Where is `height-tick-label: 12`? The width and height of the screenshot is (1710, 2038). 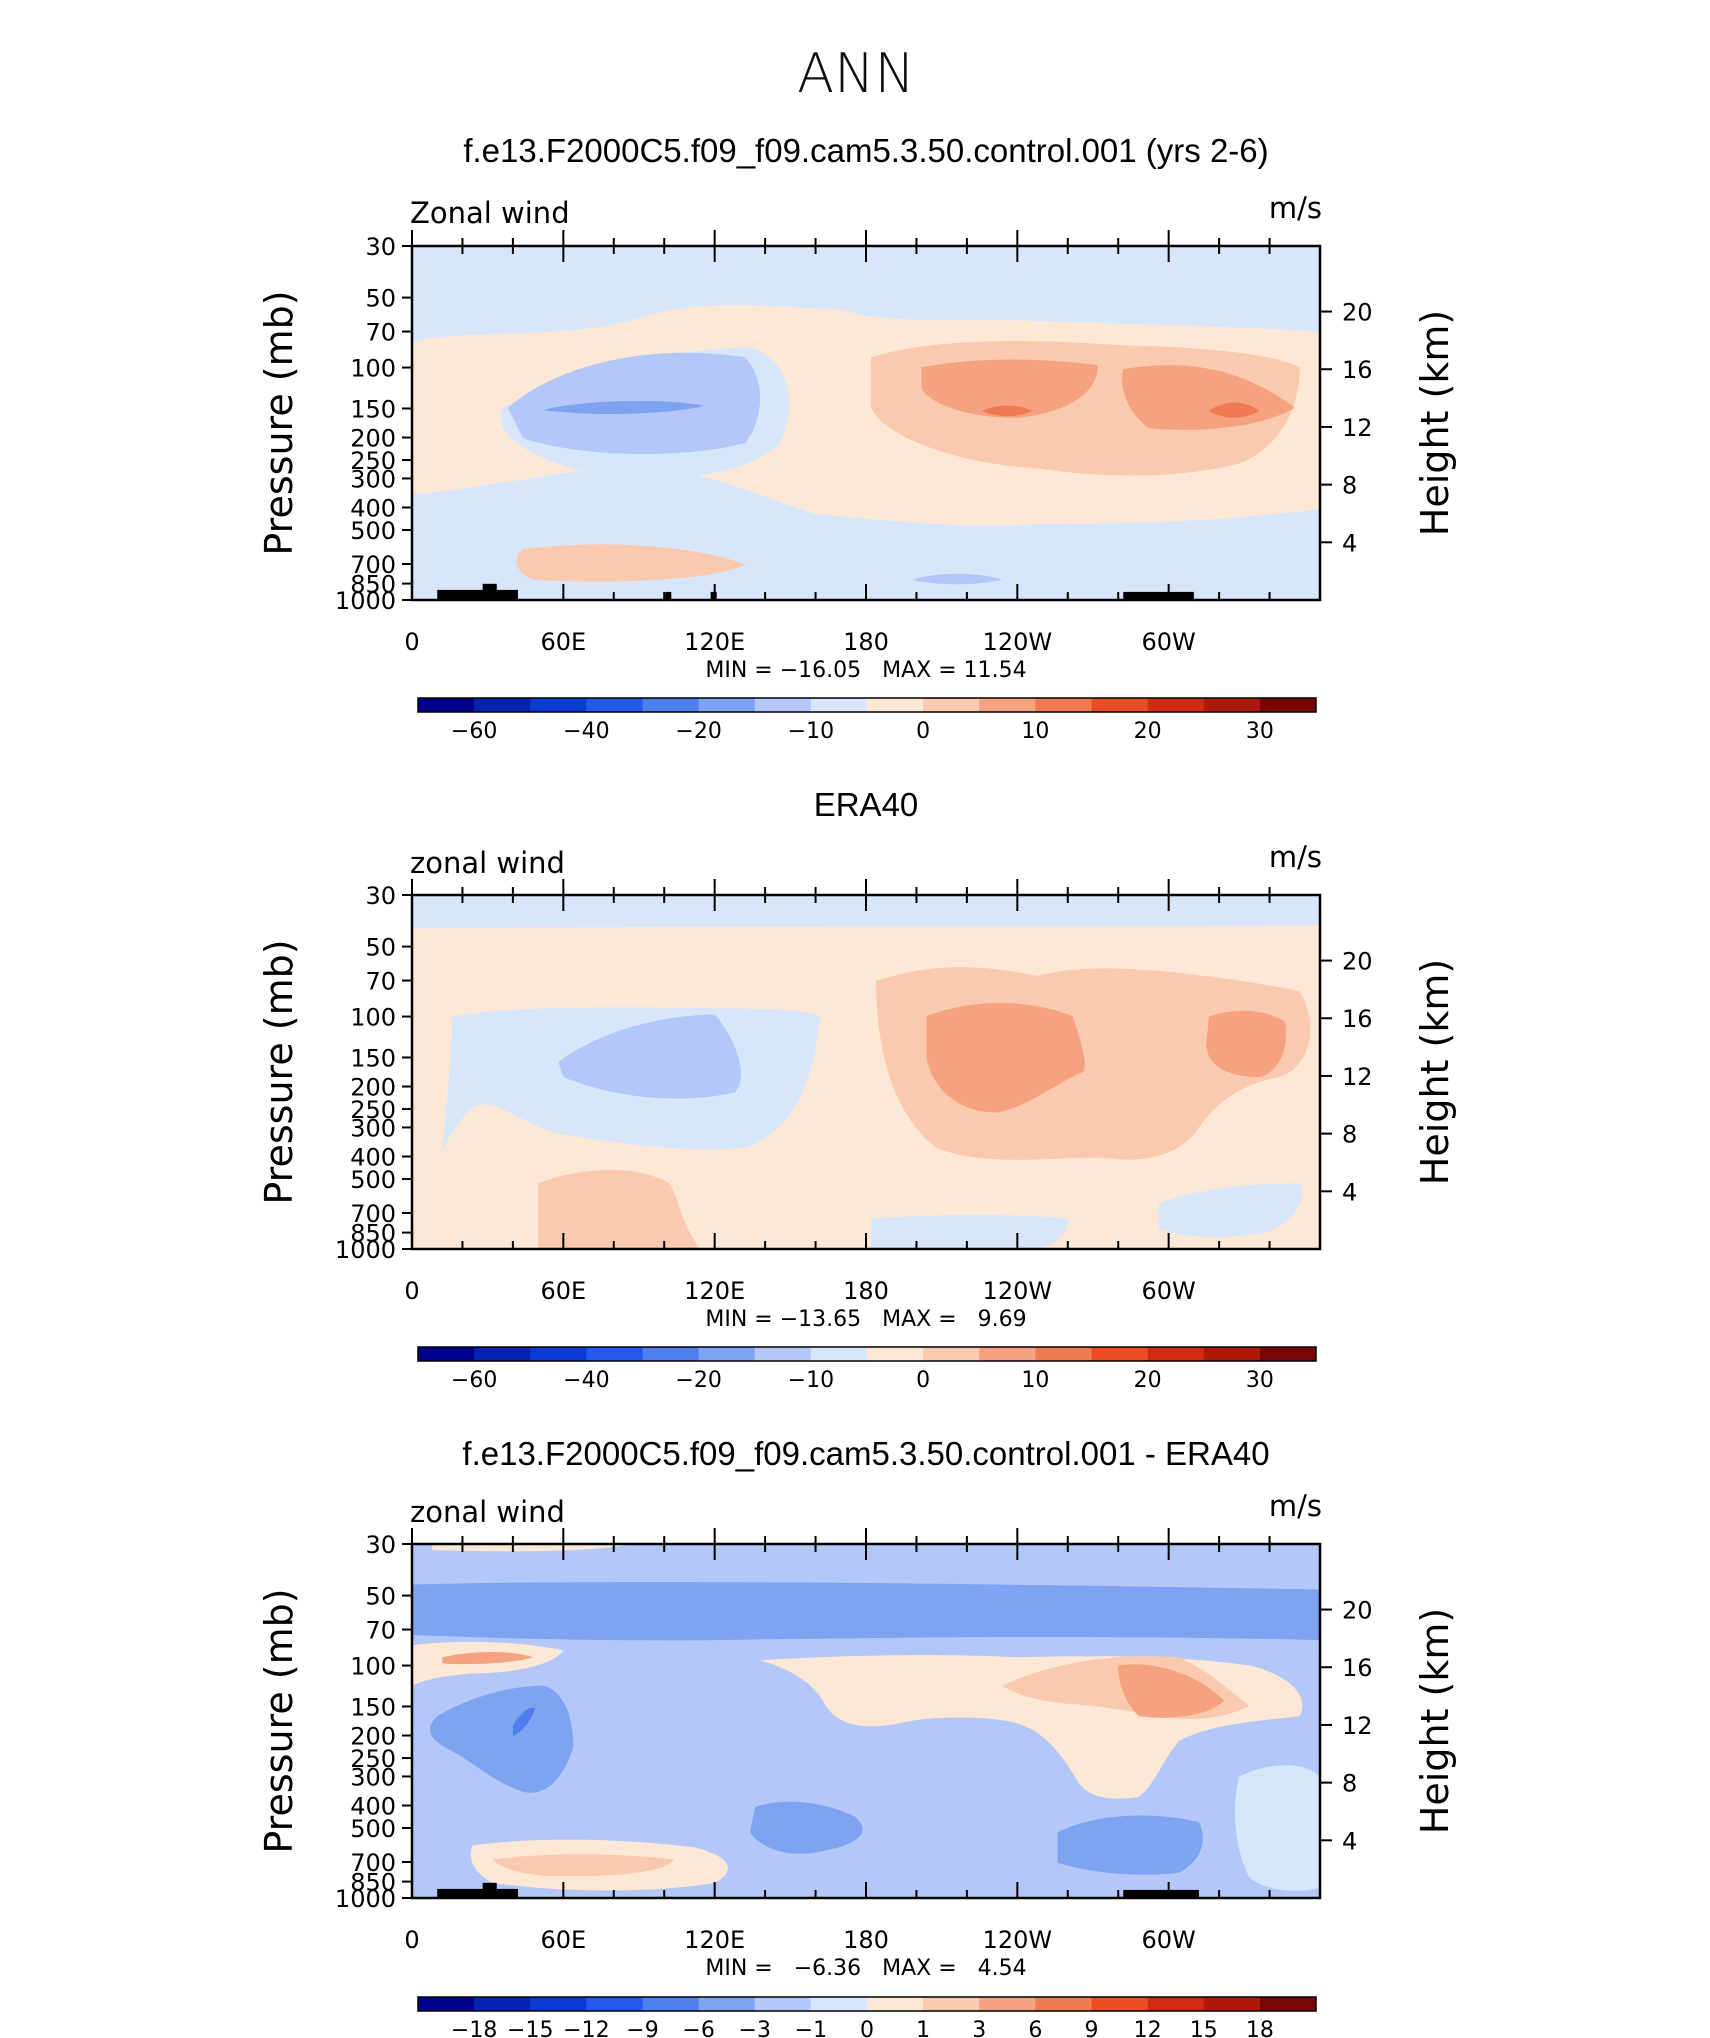 height-tick-label: 12 is located at coordinates (1357, 428).